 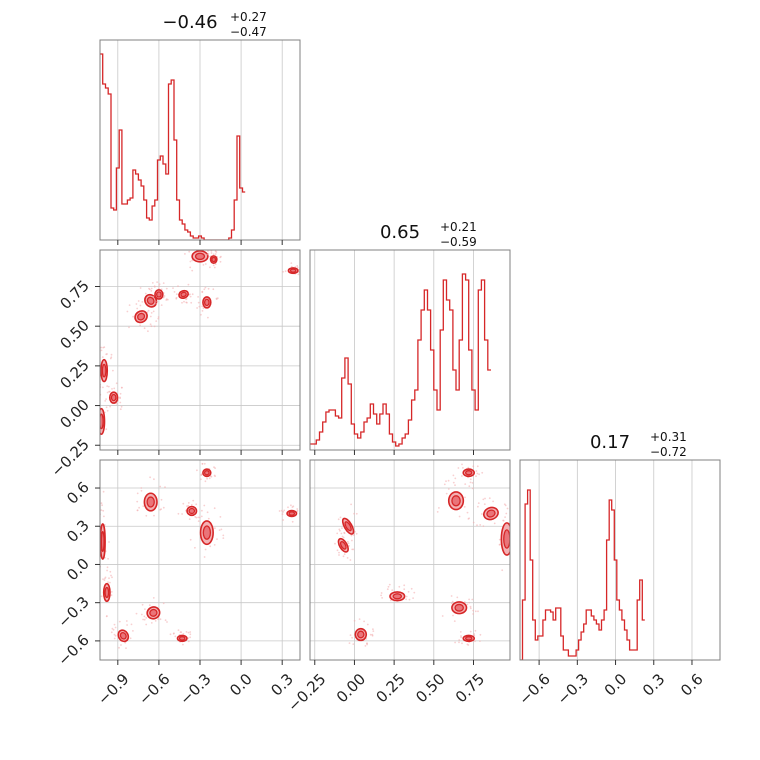 What do you see at coordinates (430, 688) in the screenshot?
I see `x-tick-label: 0.50` at bounding box center [430, 688].